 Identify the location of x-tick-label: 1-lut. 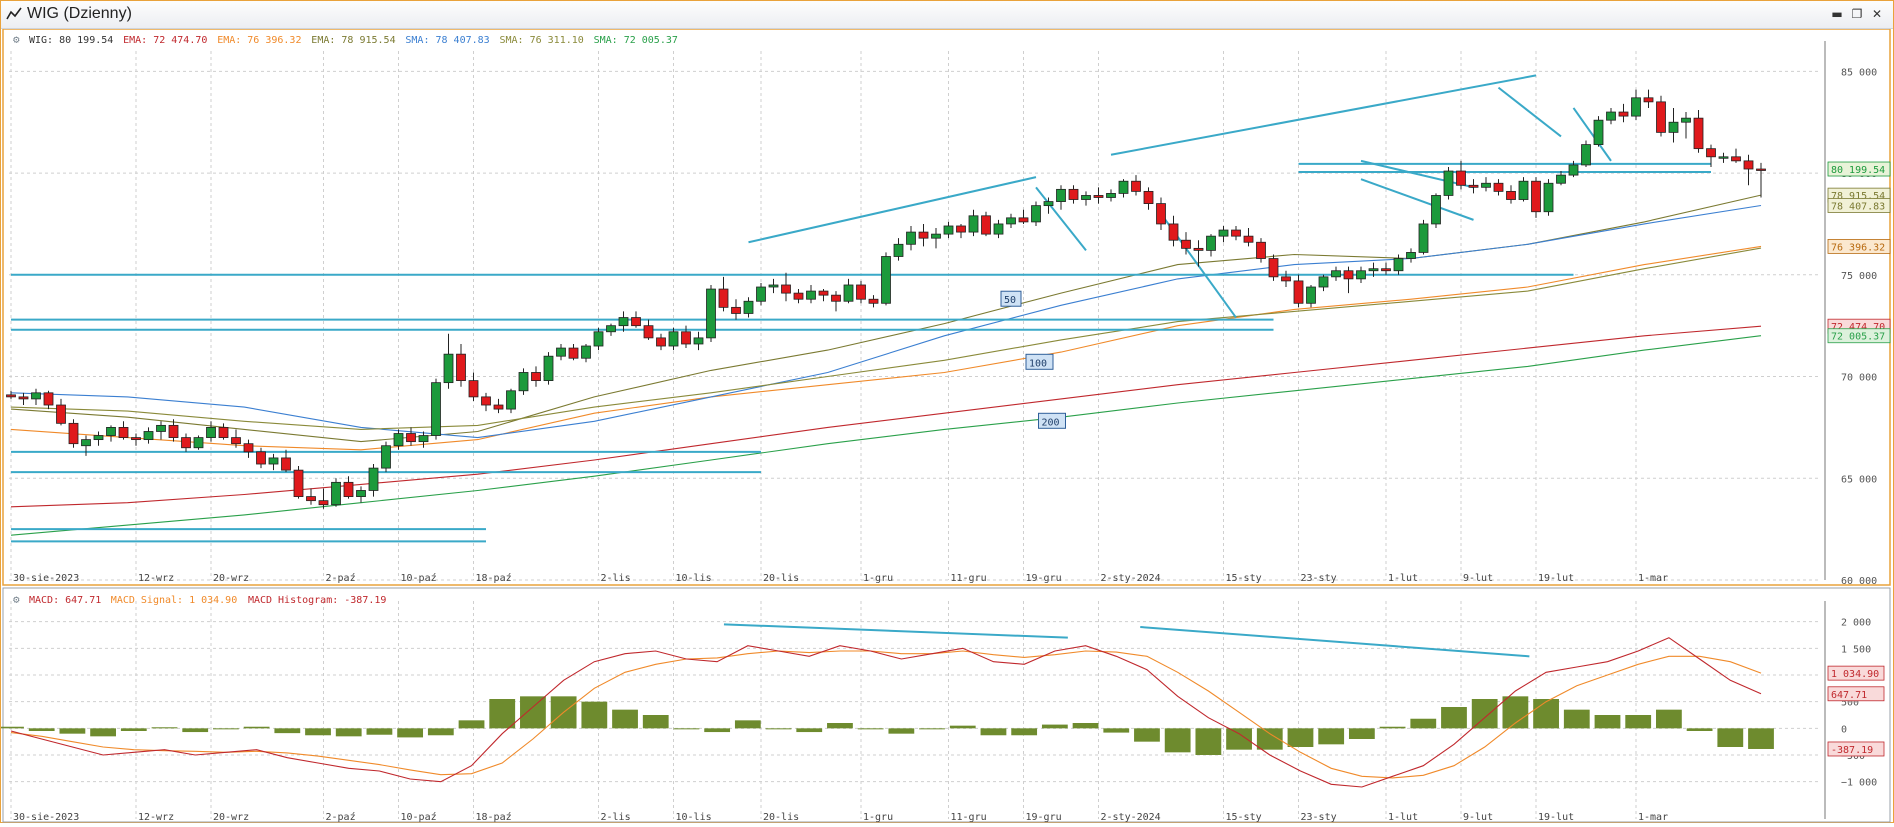
(1403, 578).